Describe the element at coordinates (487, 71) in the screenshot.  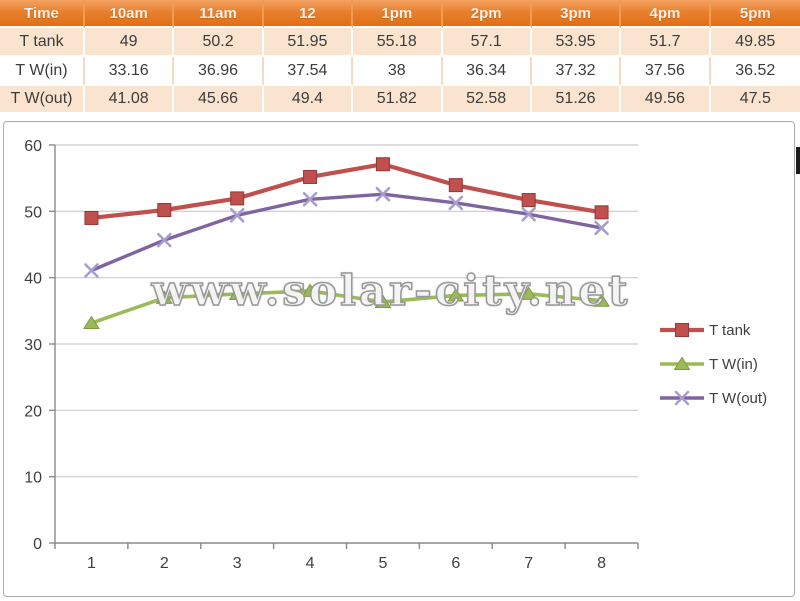
I see `value-cell: 36.34` at that location.